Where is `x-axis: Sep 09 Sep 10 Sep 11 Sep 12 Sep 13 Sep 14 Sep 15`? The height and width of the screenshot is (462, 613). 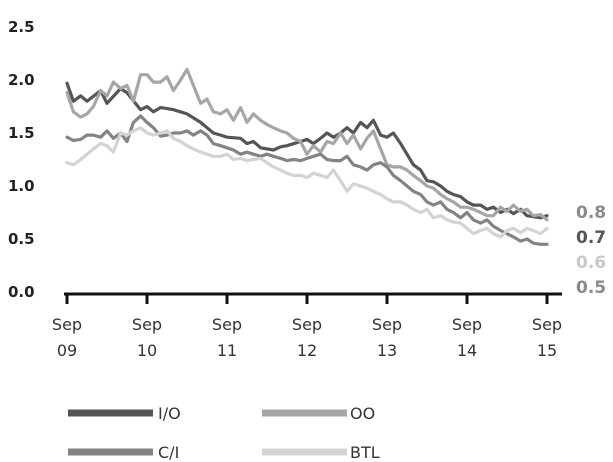 x-axis: Sep 09 Sep 10 Sep 11 Sep 12 Sep 13 Sep 14 Sep 15 is located at coordinates (307, 326).